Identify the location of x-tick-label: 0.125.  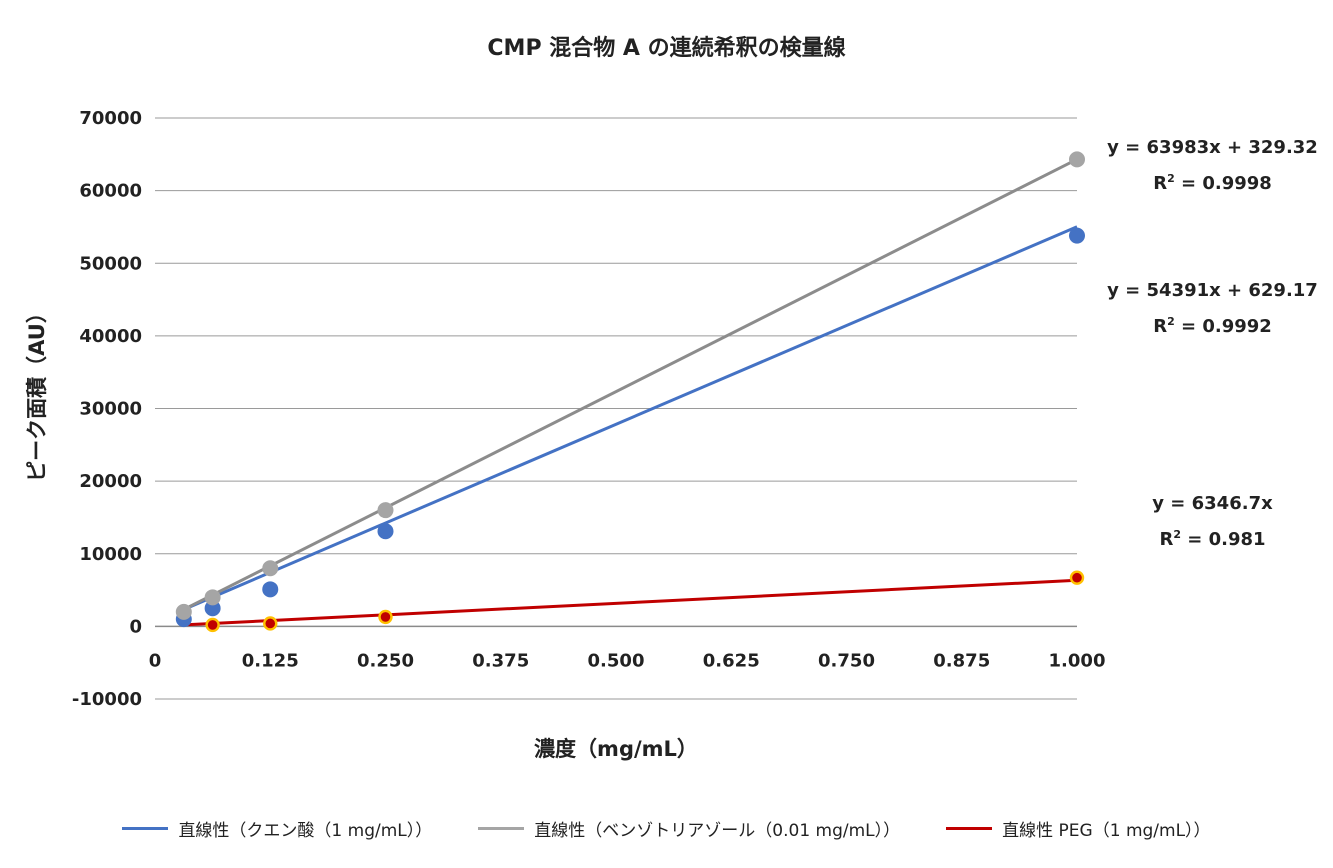
(270, 660).